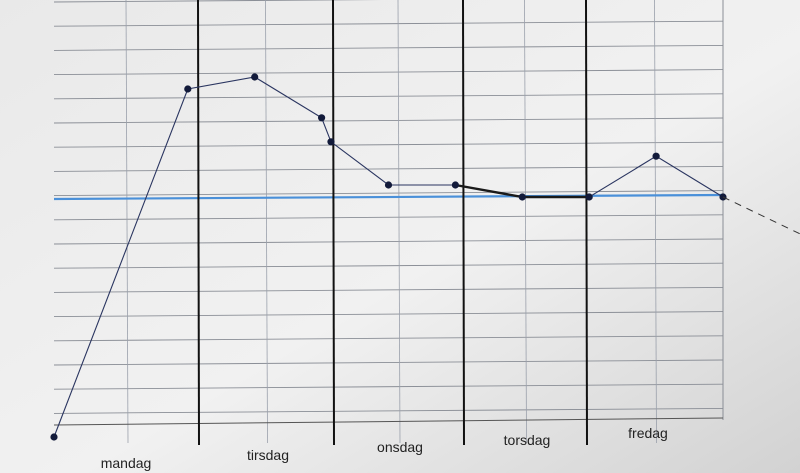  I want to click on day-labels: mandag tirsdag onsdag torsdag fredag, so click(384, 448).